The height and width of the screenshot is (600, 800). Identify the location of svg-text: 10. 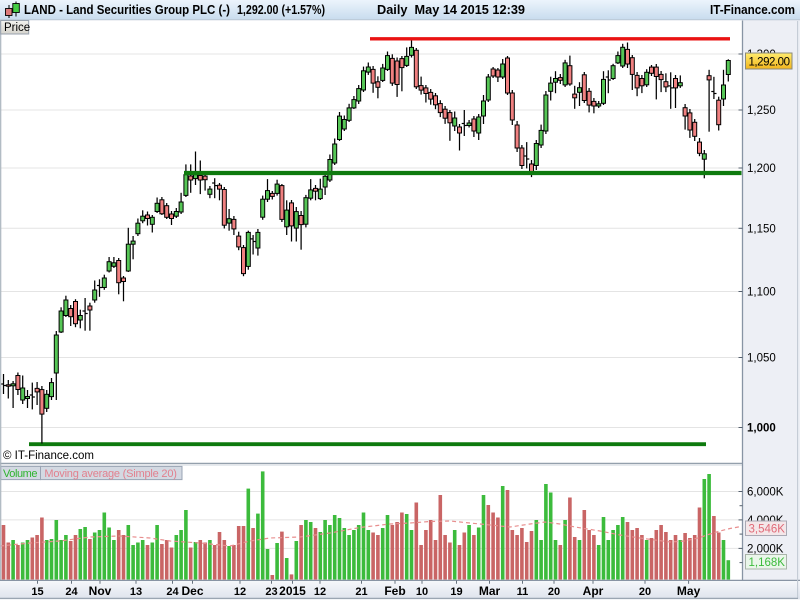
(422, 592).